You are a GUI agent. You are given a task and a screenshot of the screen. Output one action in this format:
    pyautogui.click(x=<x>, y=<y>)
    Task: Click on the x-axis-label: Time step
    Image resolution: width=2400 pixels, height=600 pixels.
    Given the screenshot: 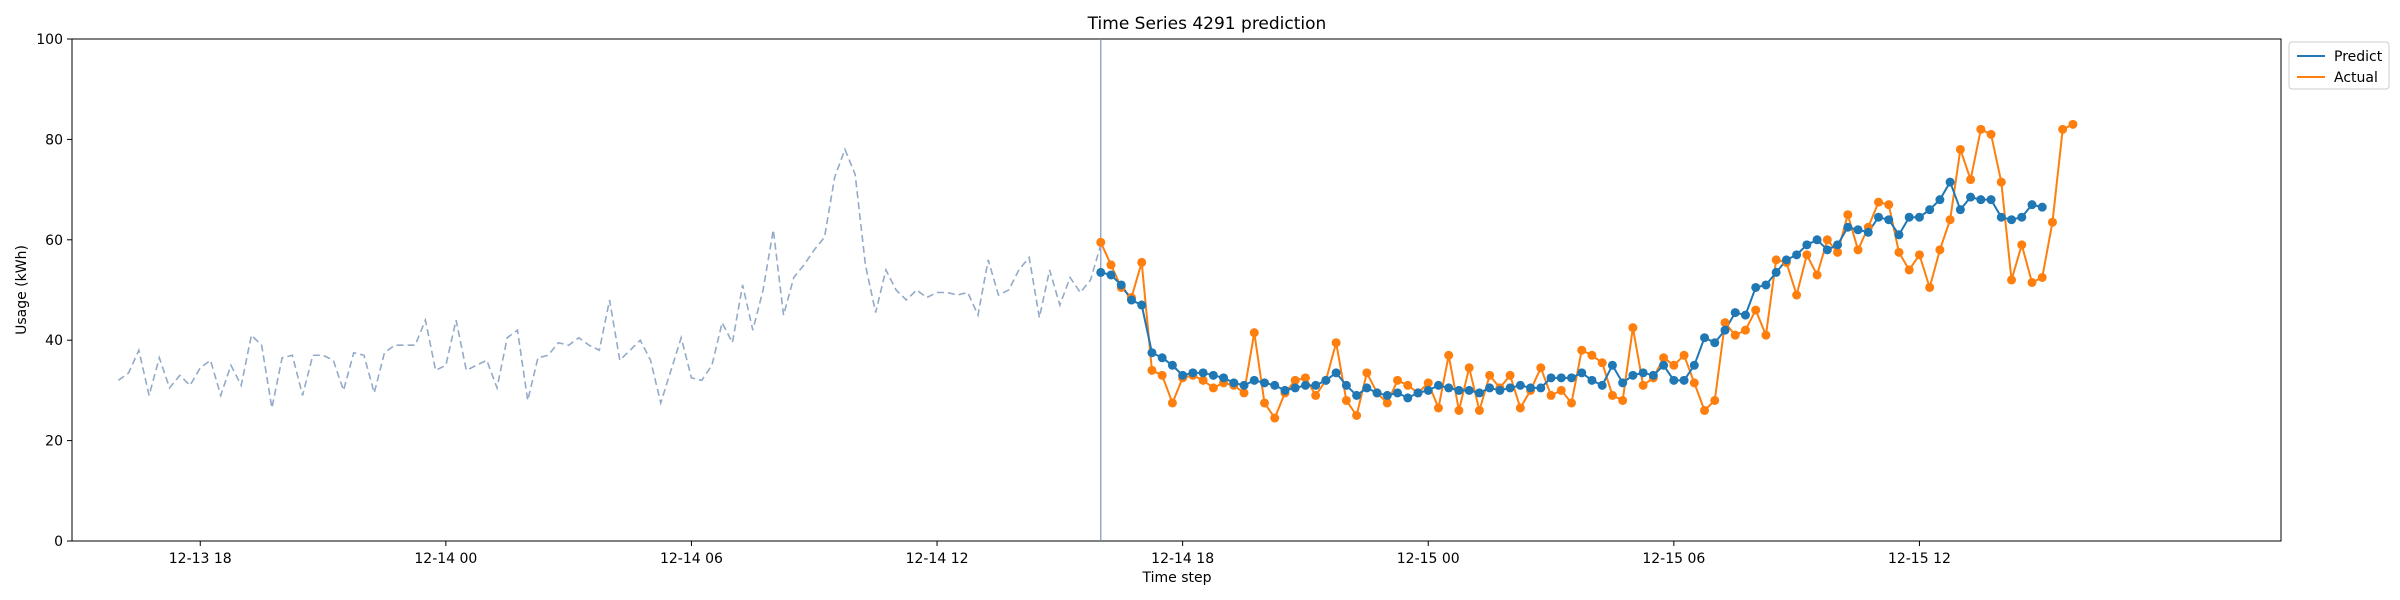 What is the action you would take?
    pyautogui.click(x=1177, y=578)
    